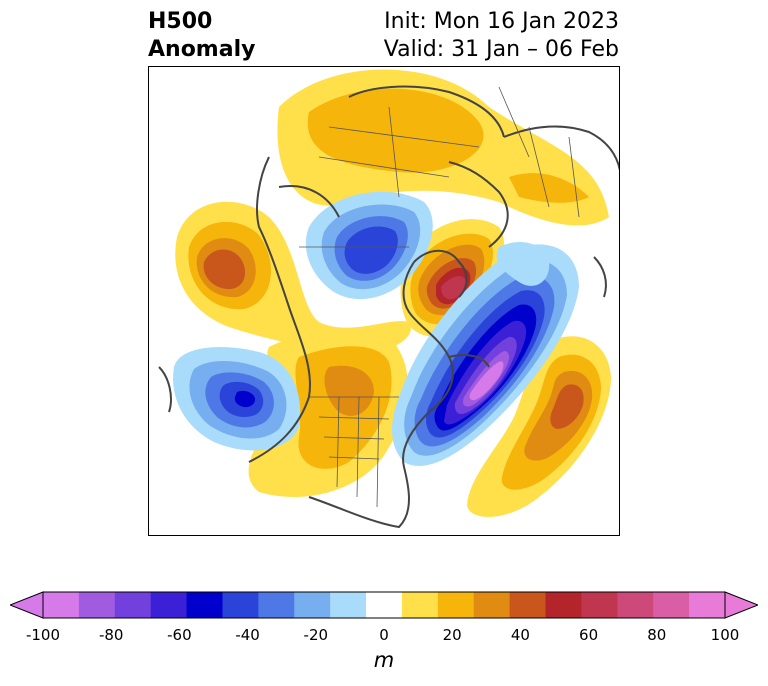 Image resolution: width=768 pixels, height=686 pixels. Describe the element at coordinates (520, 635) in the screenshot. I see `colorbar-tick-label: 40` at that location.